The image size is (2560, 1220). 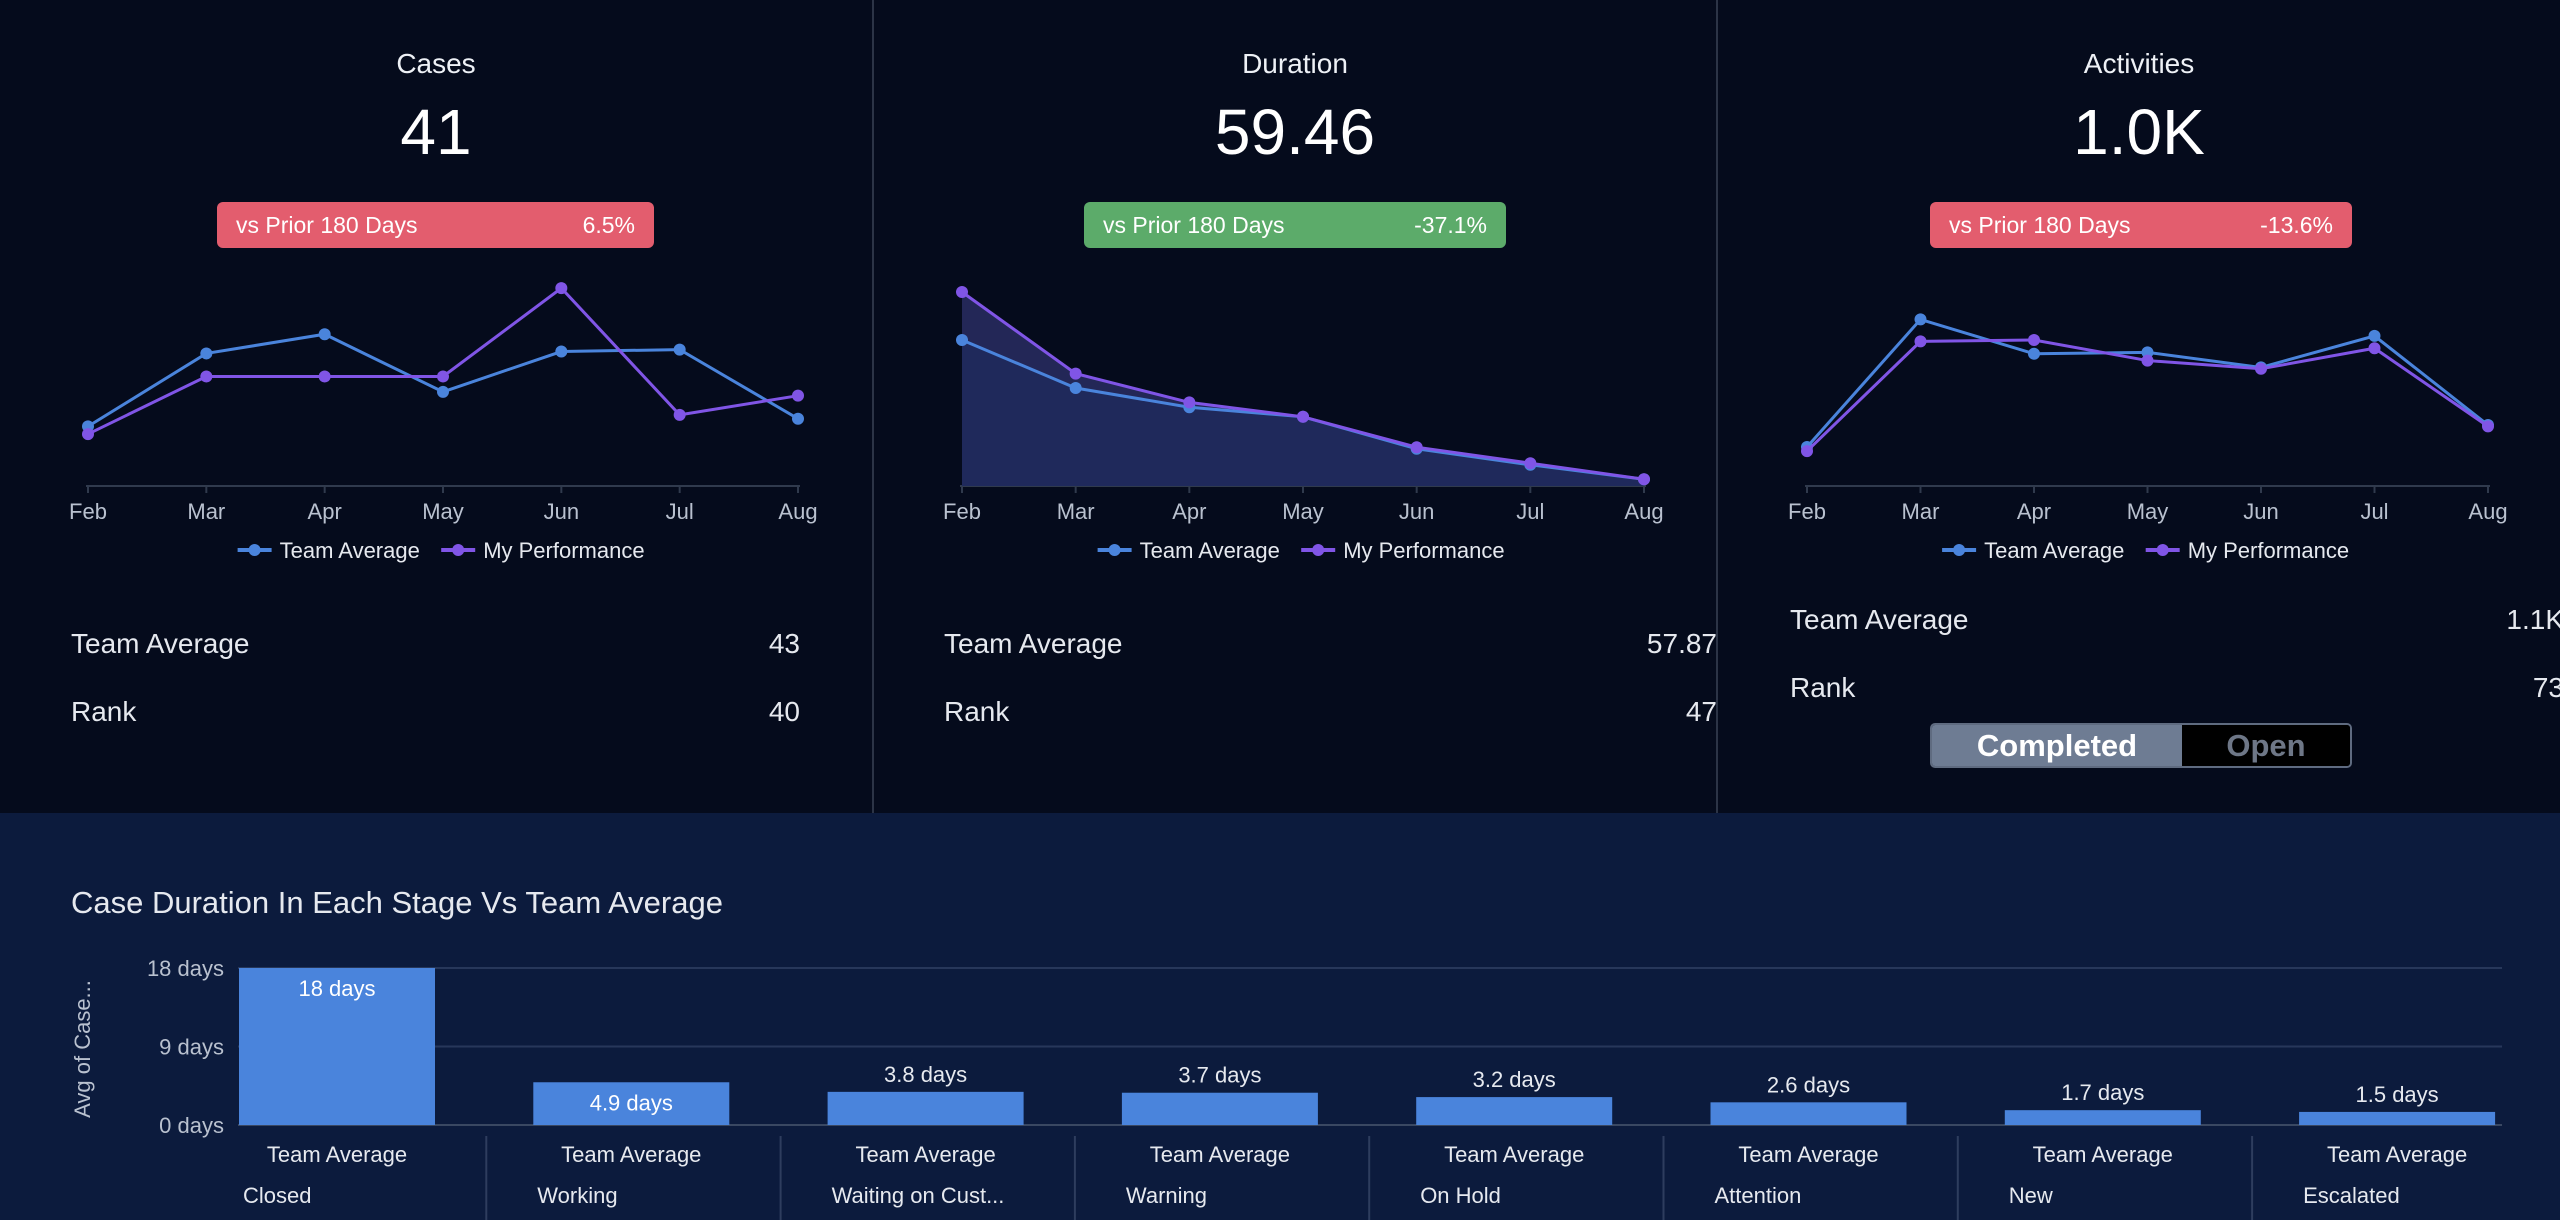 I want to click on stat-value: 47, so click(x=1701, y=711).